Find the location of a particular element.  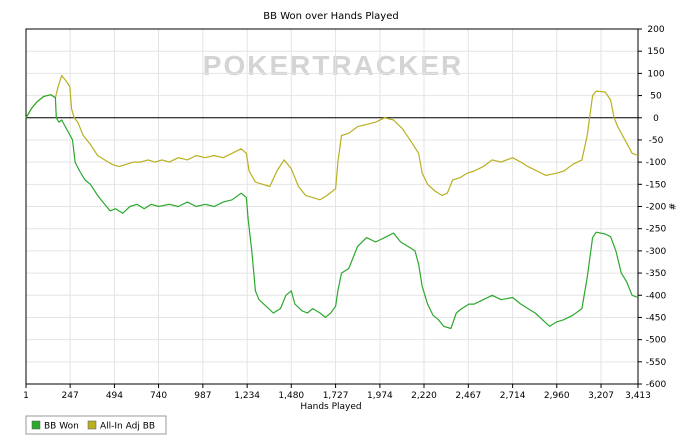

x-tick-label: 2,960 is located at coordinates (557, 396).